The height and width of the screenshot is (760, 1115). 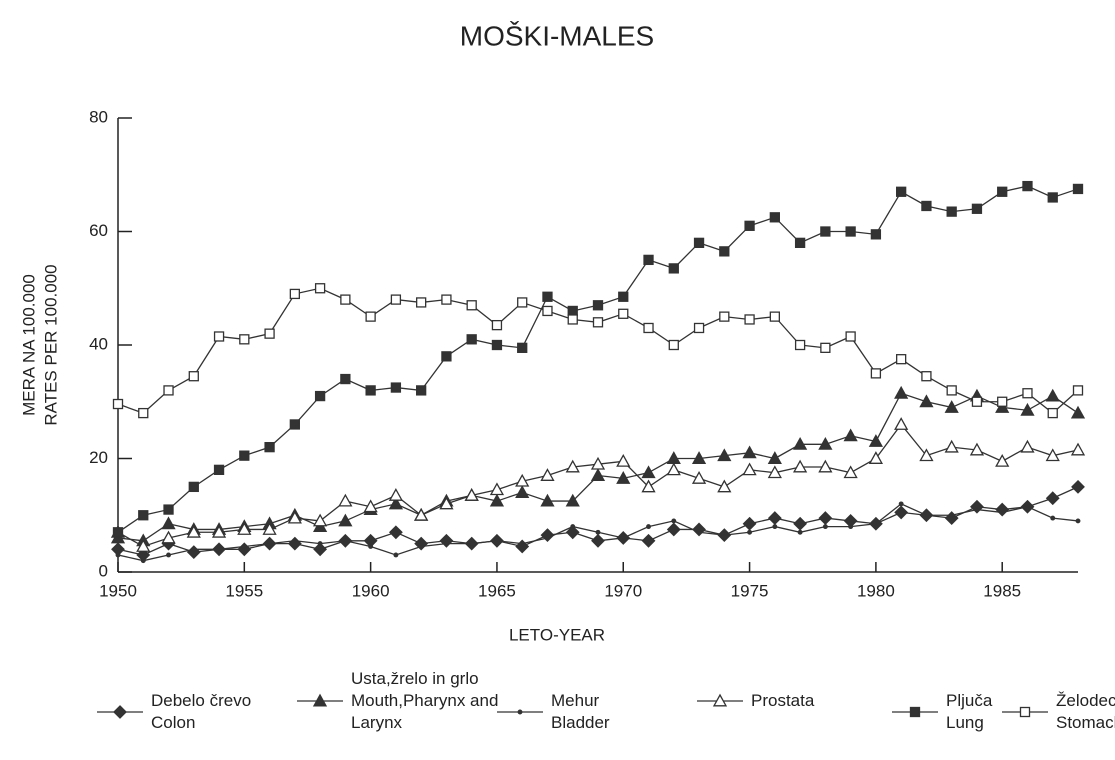 I want to click on legend-entry: Prostata, so click(x=754, y=701).